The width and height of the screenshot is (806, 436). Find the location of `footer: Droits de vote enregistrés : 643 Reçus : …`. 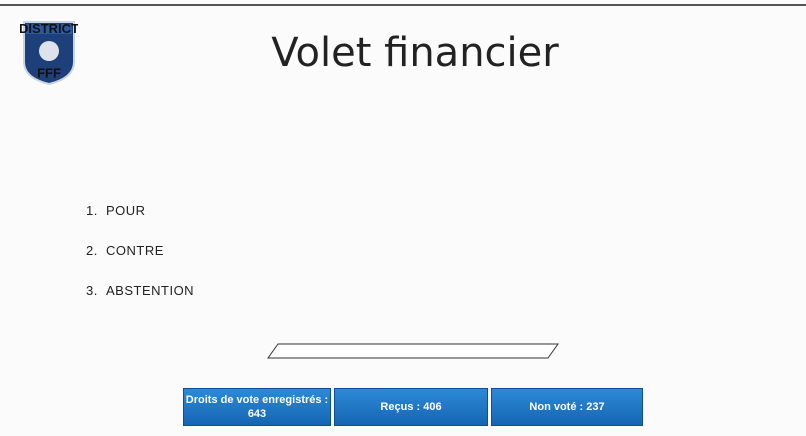

footer: Droits de vote enregistrés : 643 Reçus : … is located at coordinates (413, 407).